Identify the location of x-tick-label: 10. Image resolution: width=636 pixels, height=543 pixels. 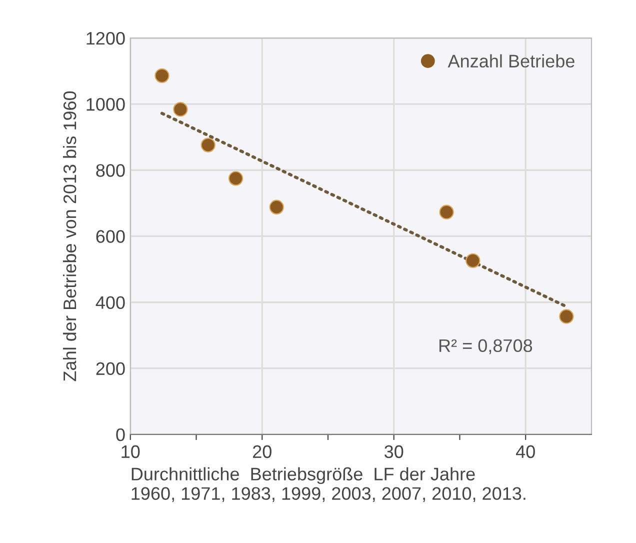
(131, 451).